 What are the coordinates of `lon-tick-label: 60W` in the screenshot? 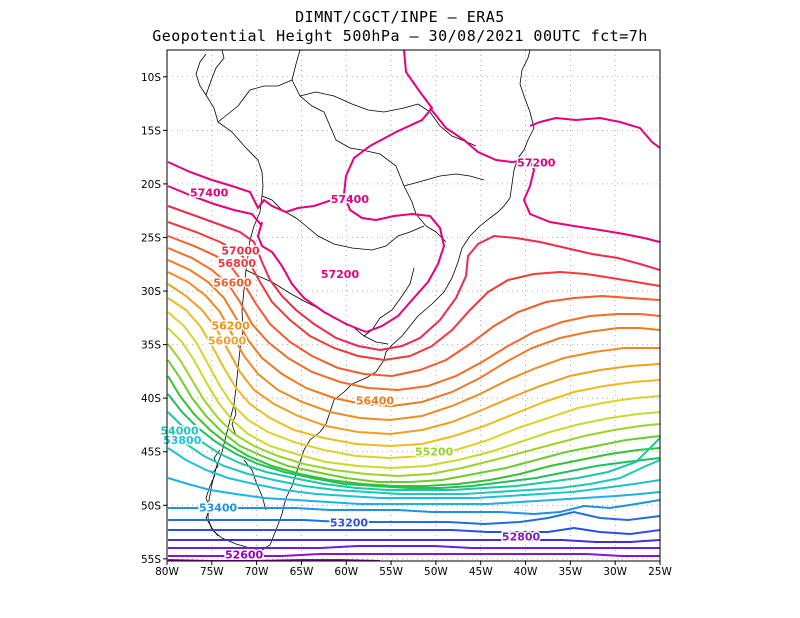 It's located at (346, 572).